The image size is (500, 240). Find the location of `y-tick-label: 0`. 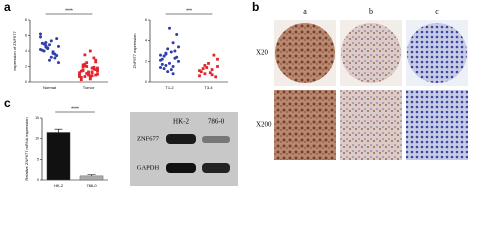

y-tick-label: 0 is located at coordinates (26, 82).